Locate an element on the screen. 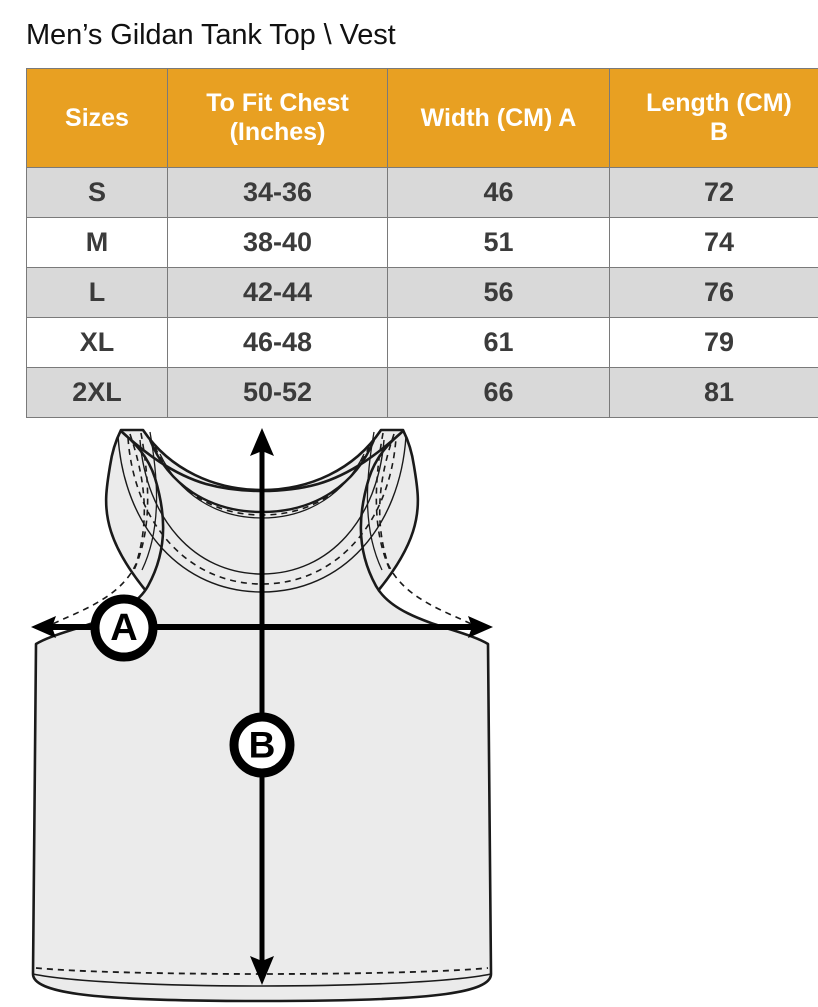  cell-chest: 46-48 is located at coordinates (277, 342).